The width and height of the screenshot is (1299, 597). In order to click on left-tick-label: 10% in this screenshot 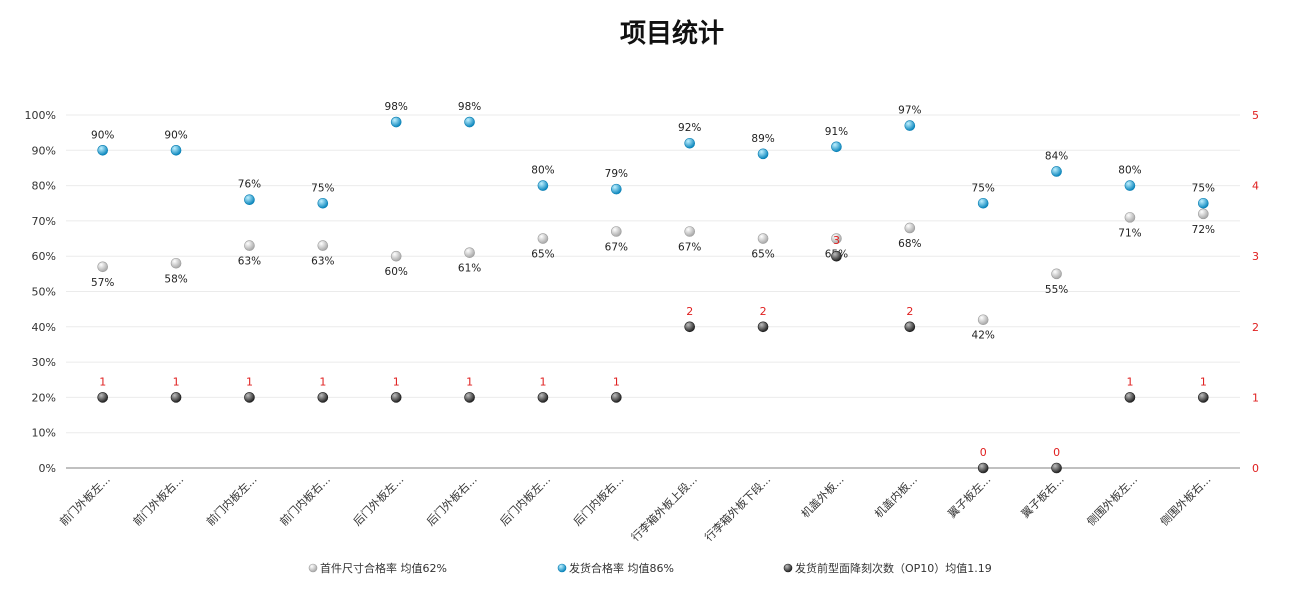, I will do `click(44, 433)`.